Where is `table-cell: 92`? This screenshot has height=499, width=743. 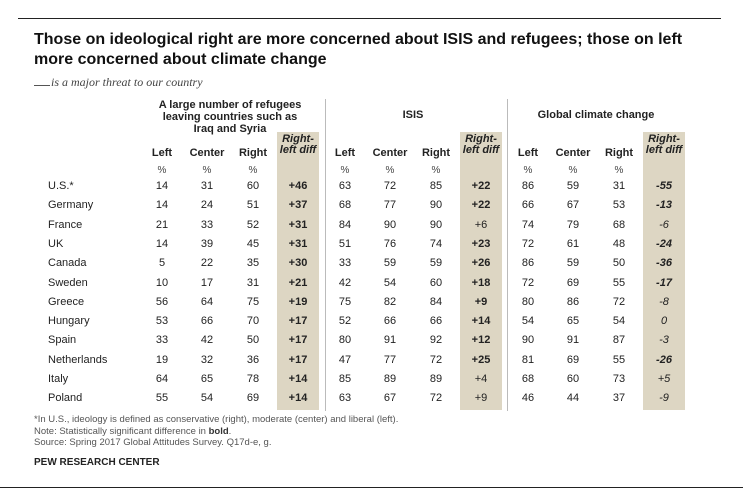 table-cell: 92 is located at coordinates (436, 340).